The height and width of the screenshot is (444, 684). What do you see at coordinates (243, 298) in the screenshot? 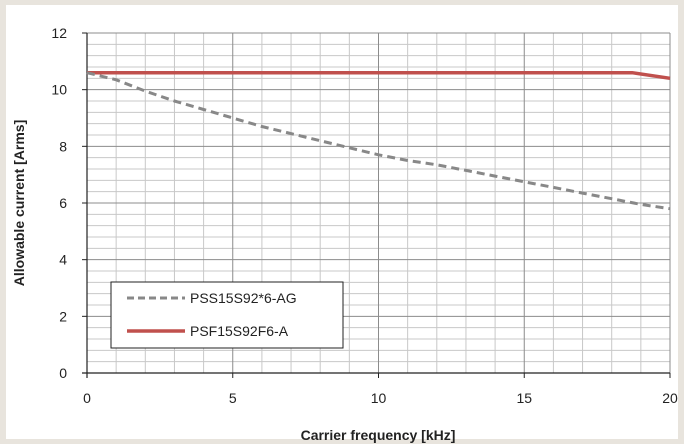
I see `legend-label-pss: PSS15S92*6-AG` at bounding box center [243, 298].